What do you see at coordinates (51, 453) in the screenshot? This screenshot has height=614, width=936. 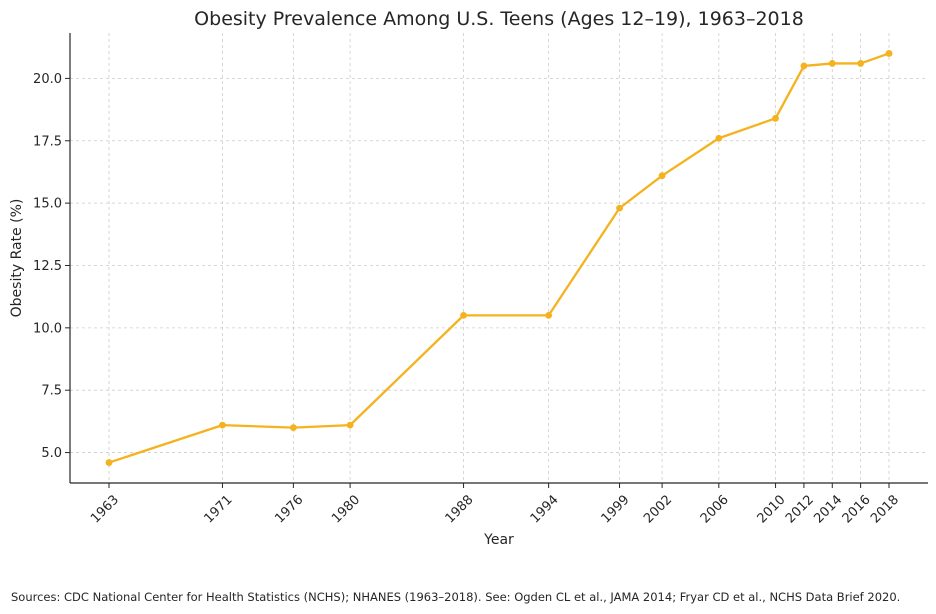 I see `y-tick-label: 5.0` at bounding box center [51, 453].